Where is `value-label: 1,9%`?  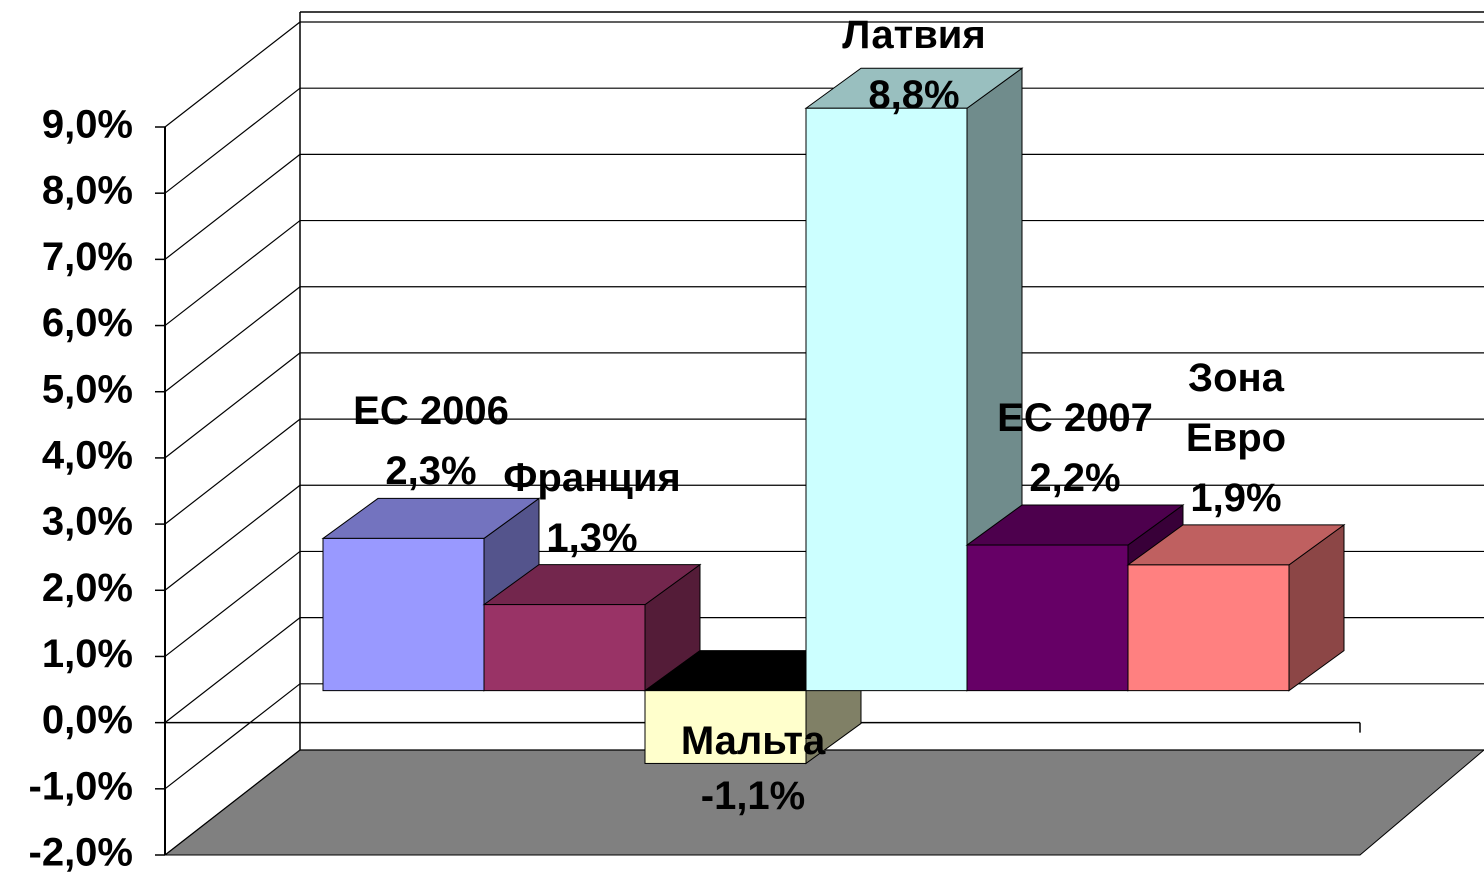 value-label: 1,9% is located at coordinates (1236, 497).